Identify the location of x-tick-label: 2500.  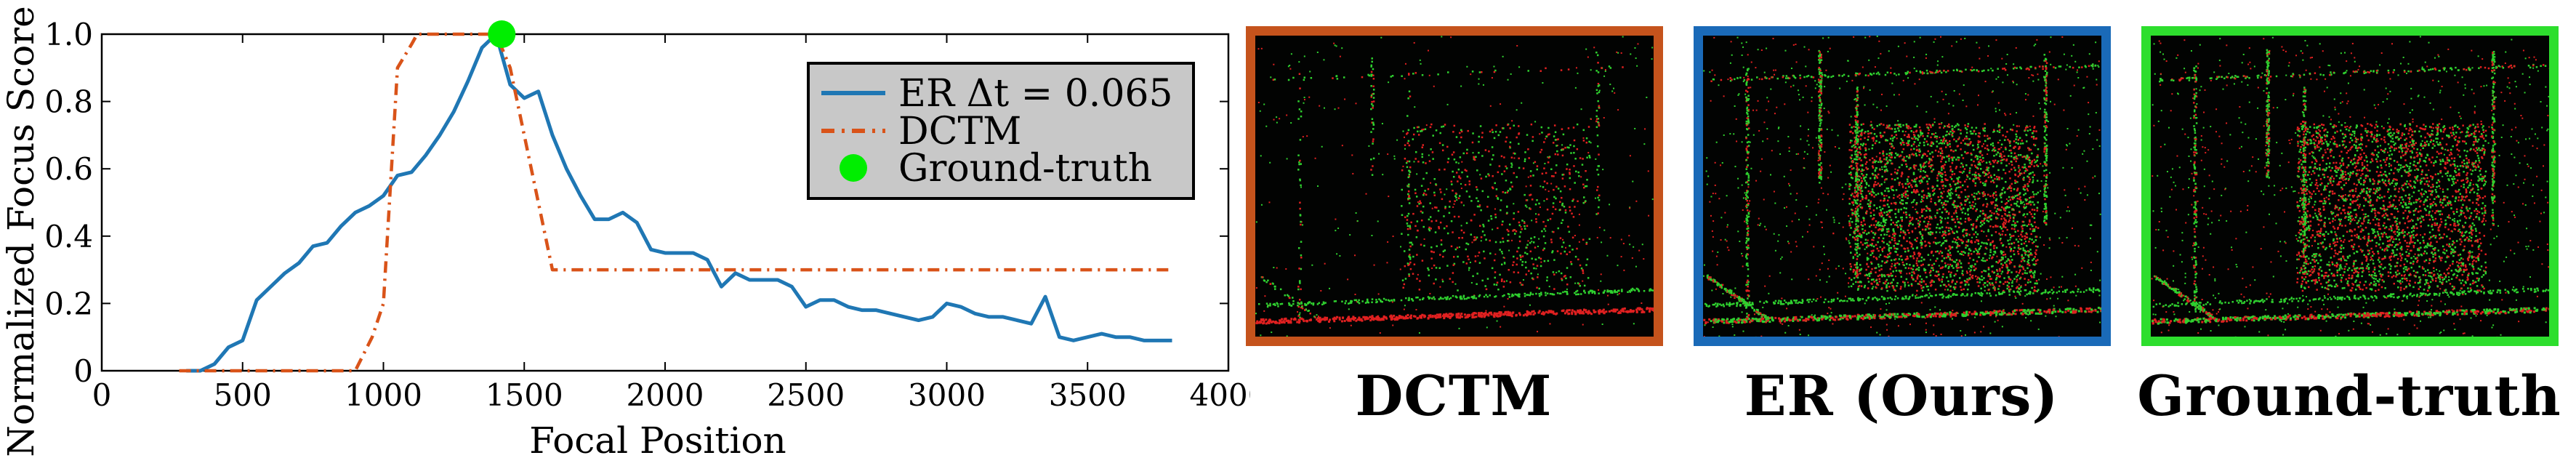
(806, 395).